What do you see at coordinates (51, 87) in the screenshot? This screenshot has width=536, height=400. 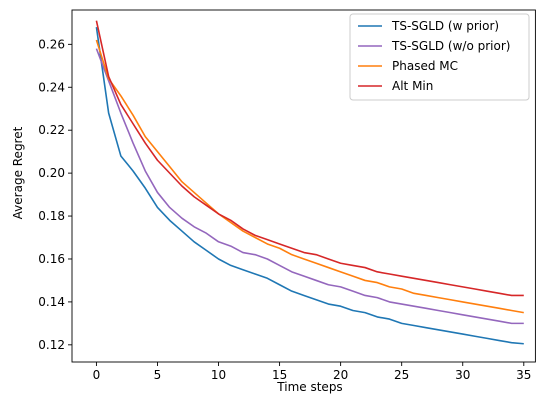 I see `y-tick-label: 0.24` at bounding box center [51, 87].